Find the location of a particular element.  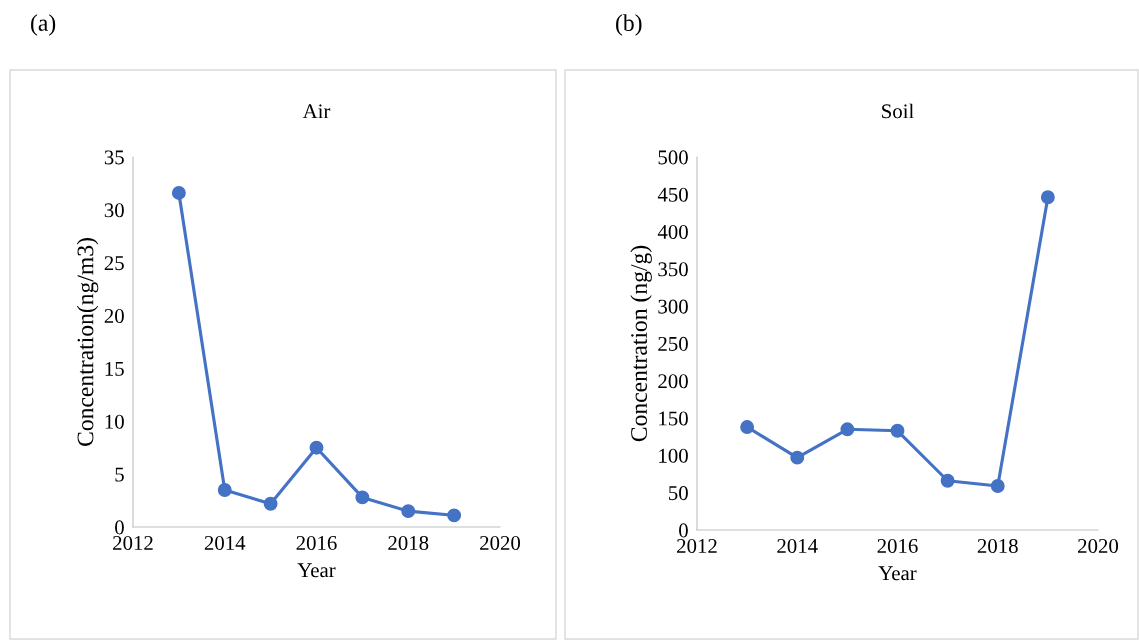

chart-title: Air is located at coordinates (316, 111).